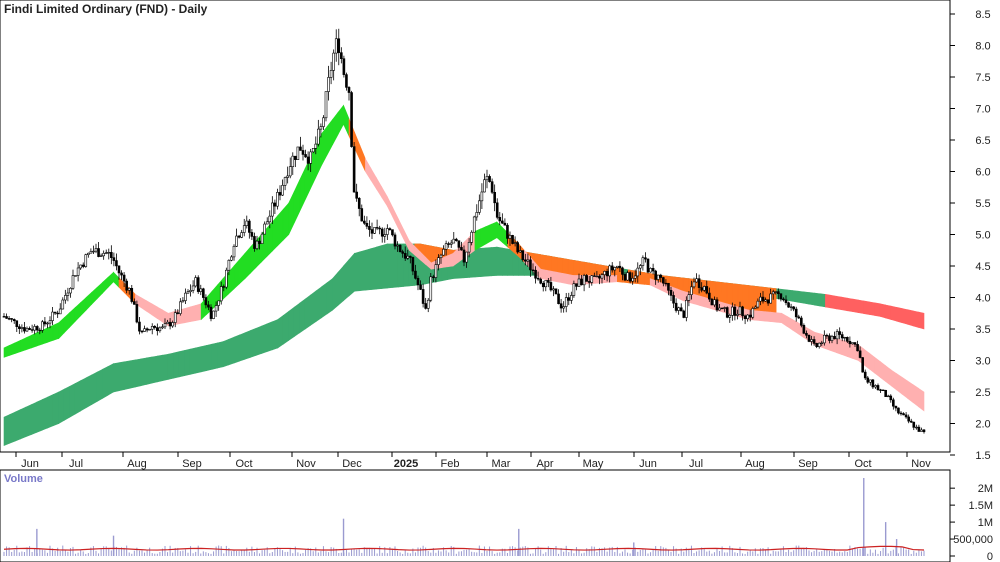 The image size is (1000, 562). What do you see at coordinates (973, 540) in the screenshot?
I see `volume-tick-label: 500,000` at bounding box center [973, 540].